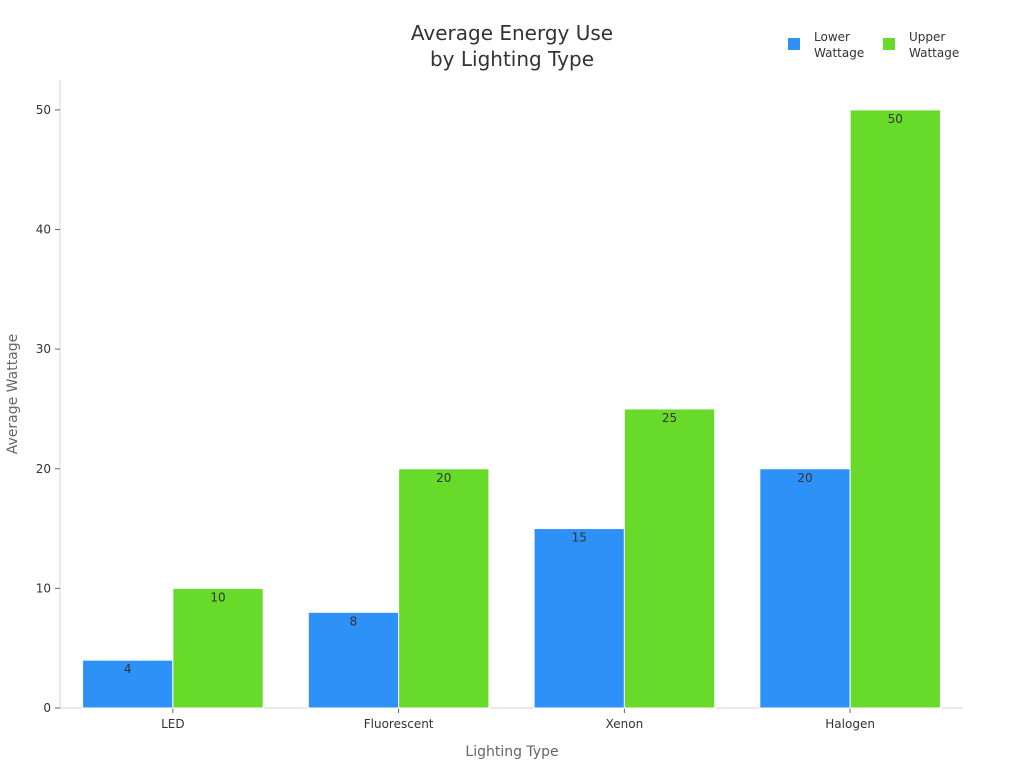 The width and height of the screenshot is (1024, 768). What do you see at coordinates (512, 59) in the screenshot?
I see `chart-title-line-2: by Lighting Type` at bounding box center [512, 59].